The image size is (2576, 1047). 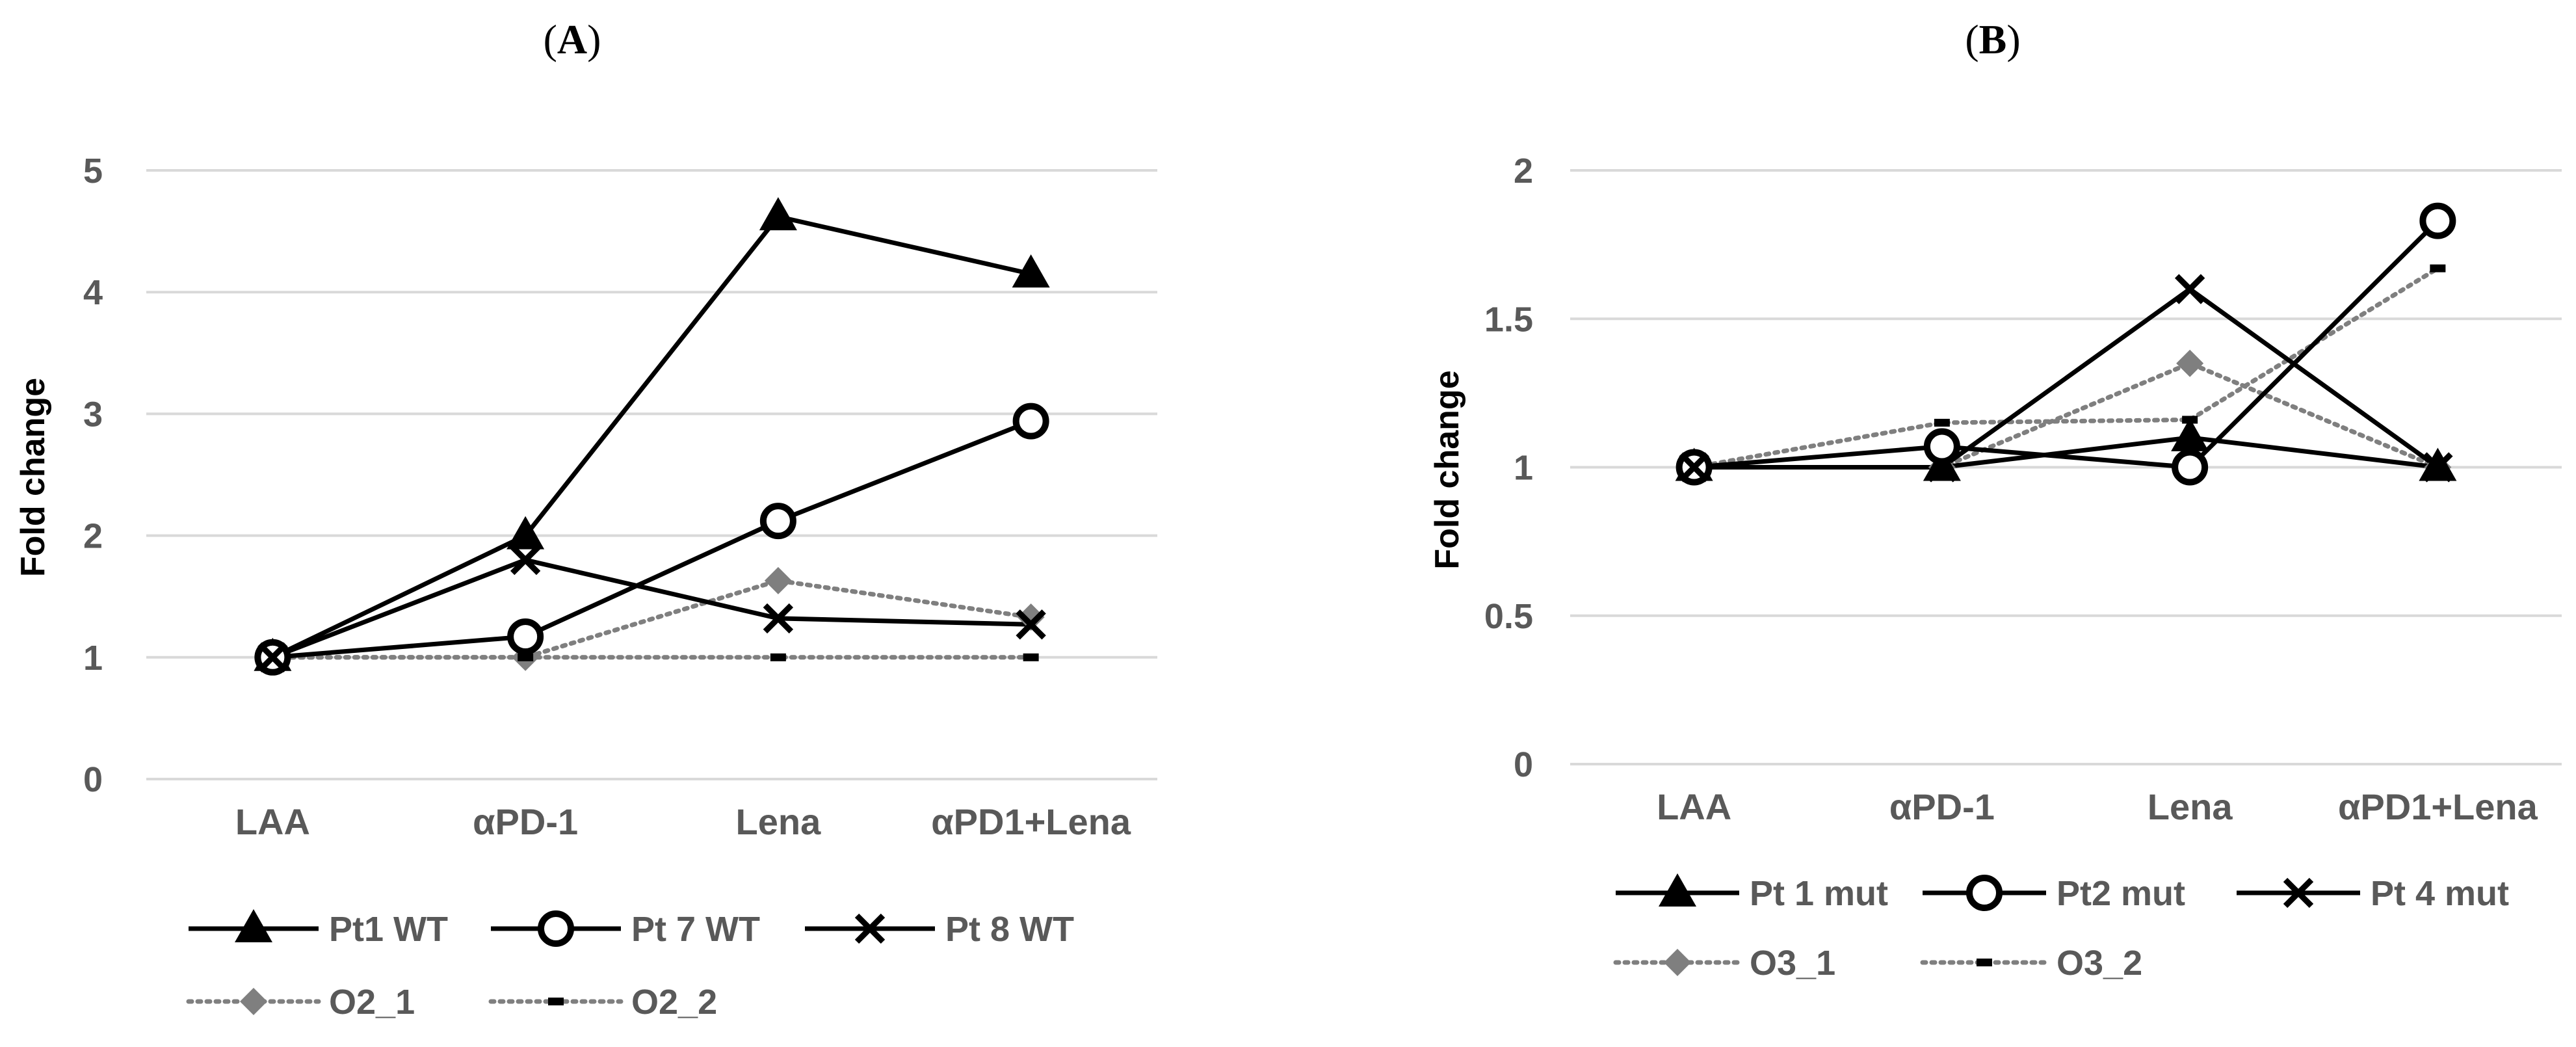 What do you see at coordinates (2440, 893) in the screenshot?
I see `legend-label: Pt 4 mut` at bounding box center [2440, 893].